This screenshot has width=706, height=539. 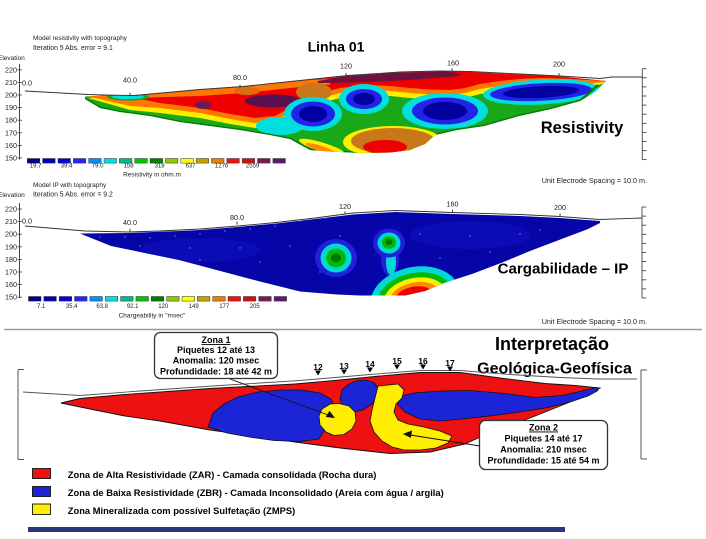 What do you see at coordinates (152, 175) in the screenshot?
I see `svg-text: Resistivity in ohm.m` at bounding box center [152, 175].